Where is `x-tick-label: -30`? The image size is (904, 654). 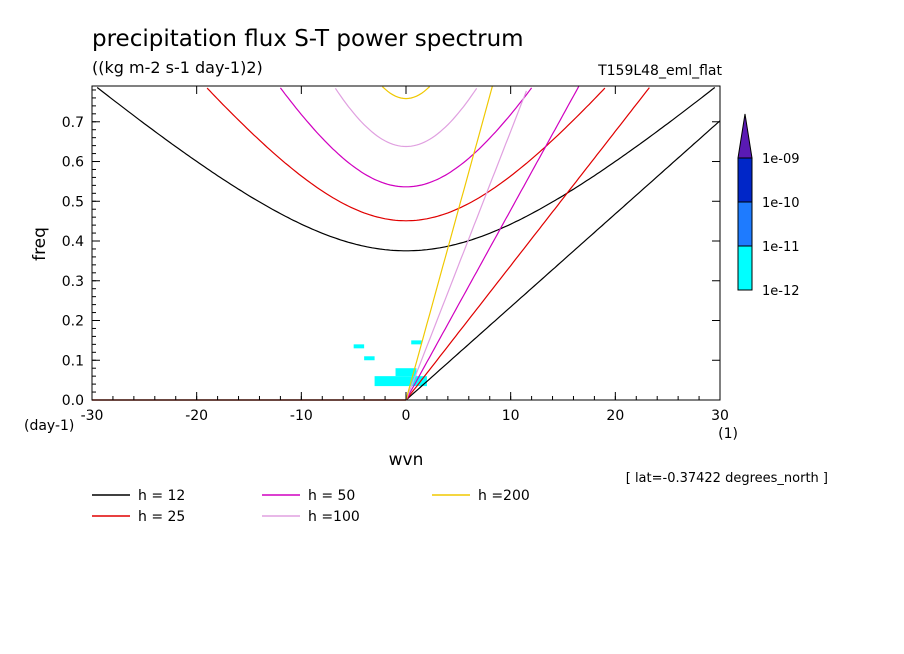 x-tick-label: -30 is located at coordinates (92, 416).